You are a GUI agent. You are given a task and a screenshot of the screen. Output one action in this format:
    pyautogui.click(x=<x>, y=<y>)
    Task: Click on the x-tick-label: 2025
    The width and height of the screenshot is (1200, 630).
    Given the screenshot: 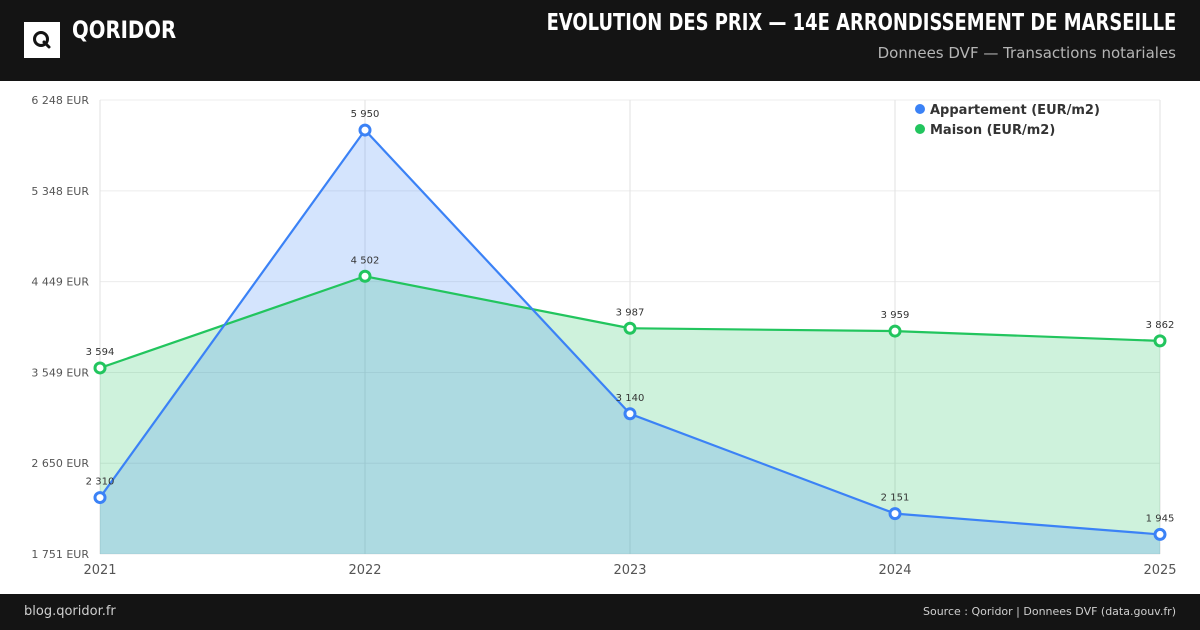 What is the action you would take?
    pyautogui.click(x=1159, y=570)
    